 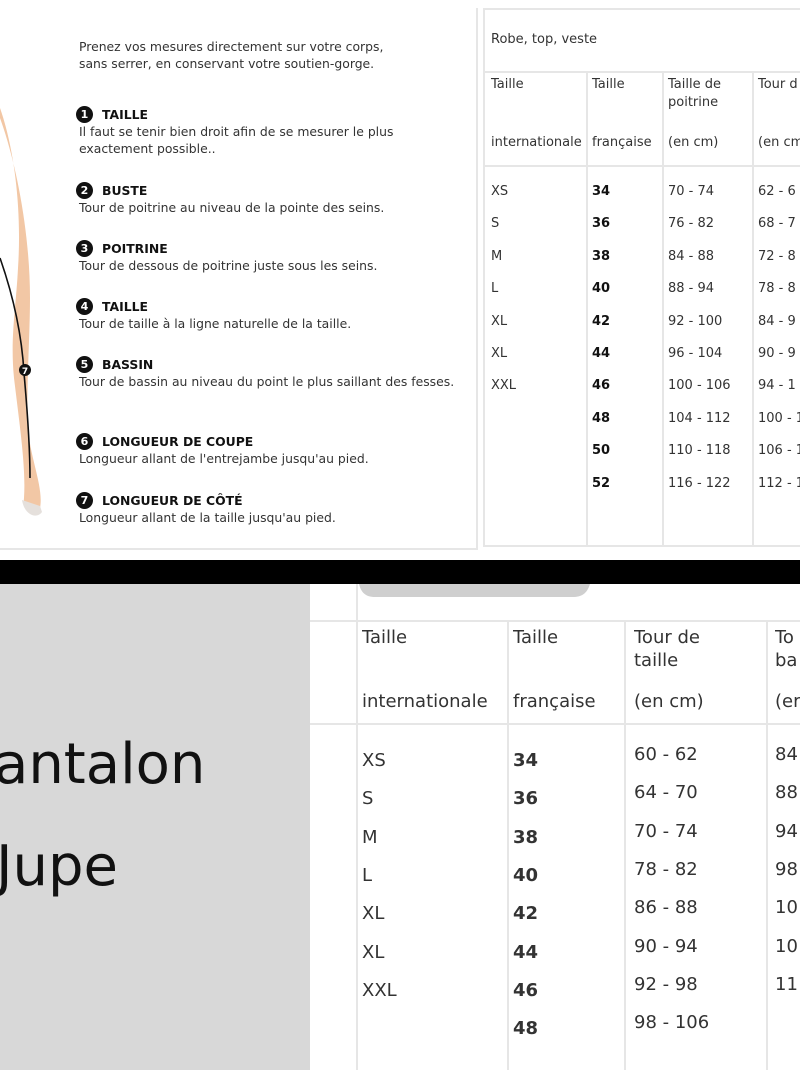 What do you see at coordinates (425, 701) in the screenshot?
I see `column-header-unit: internationale` at bounding box center [425, 701].